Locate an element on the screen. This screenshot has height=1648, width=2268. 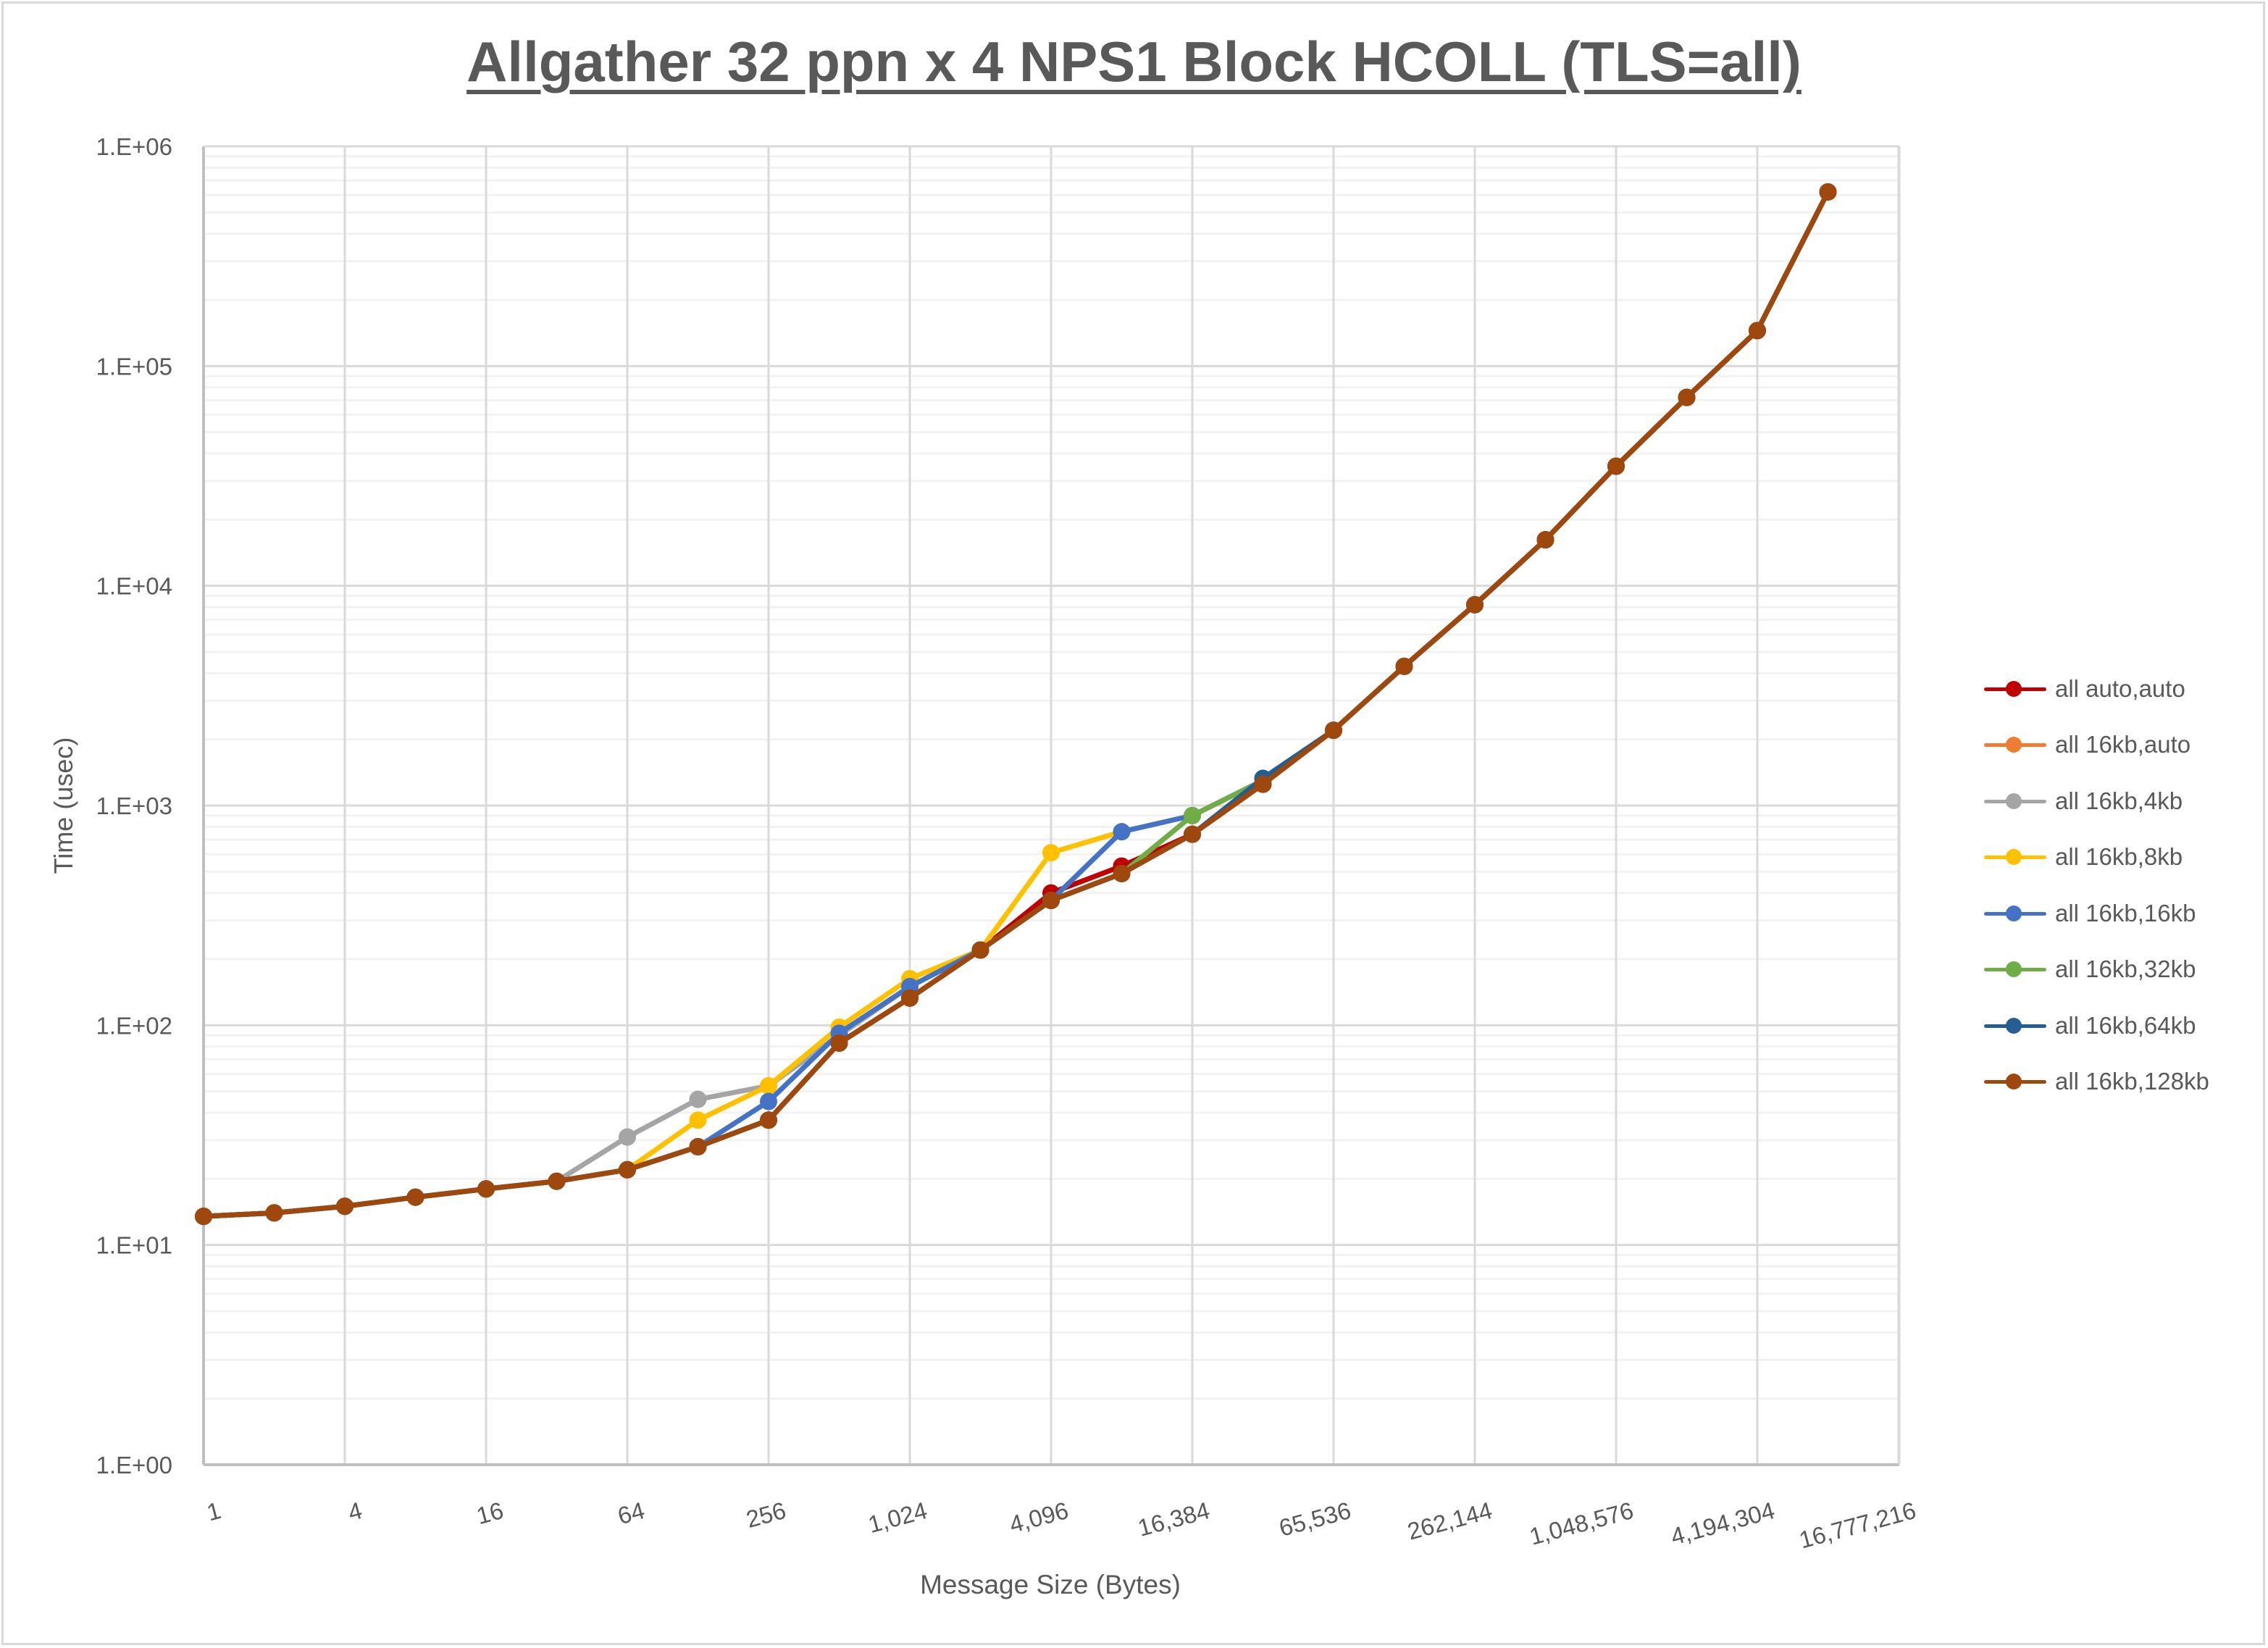
x-tick-label: 4,096 is located at coordinates (1038, 1517).